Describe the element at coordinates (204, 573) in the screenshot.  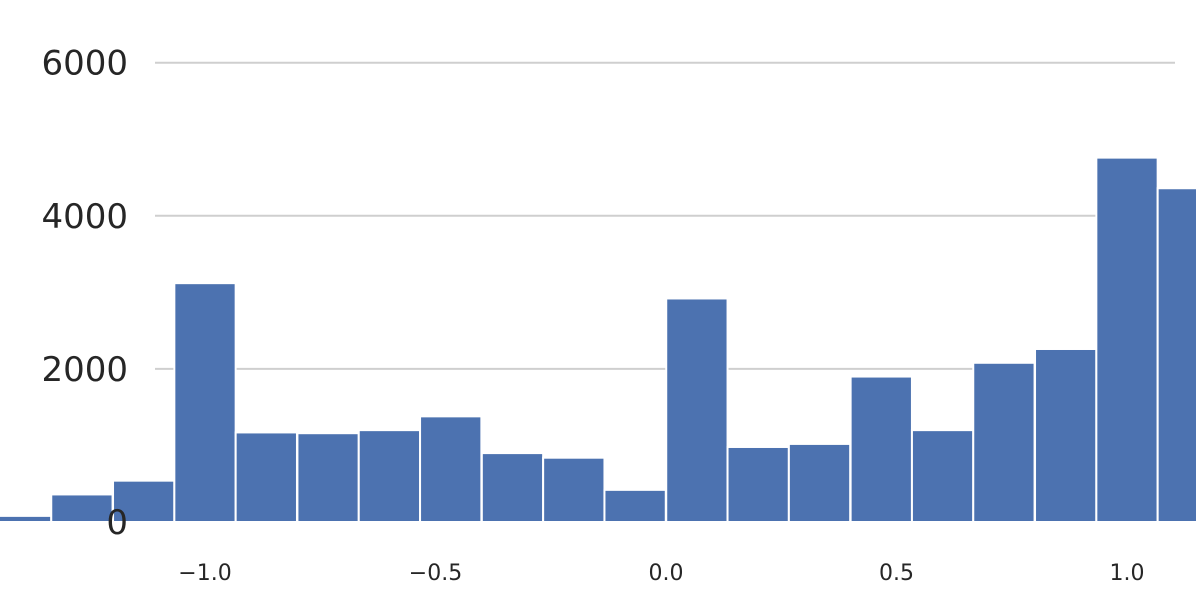
I see `x-tick-label-2: −1.0` at that location.